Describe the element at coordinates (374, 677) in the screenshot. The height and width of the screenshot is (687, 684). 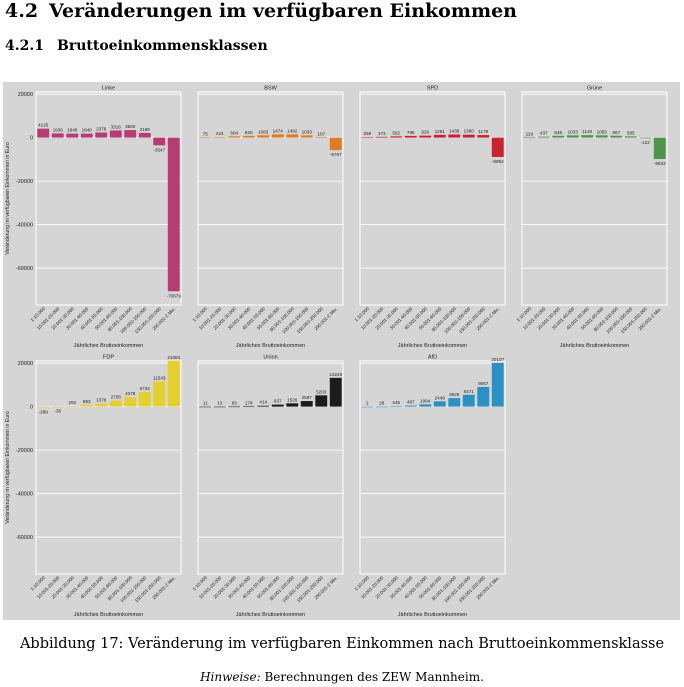
I see `note-text: Berechnungen des ZEW Mannheim.` at that location.